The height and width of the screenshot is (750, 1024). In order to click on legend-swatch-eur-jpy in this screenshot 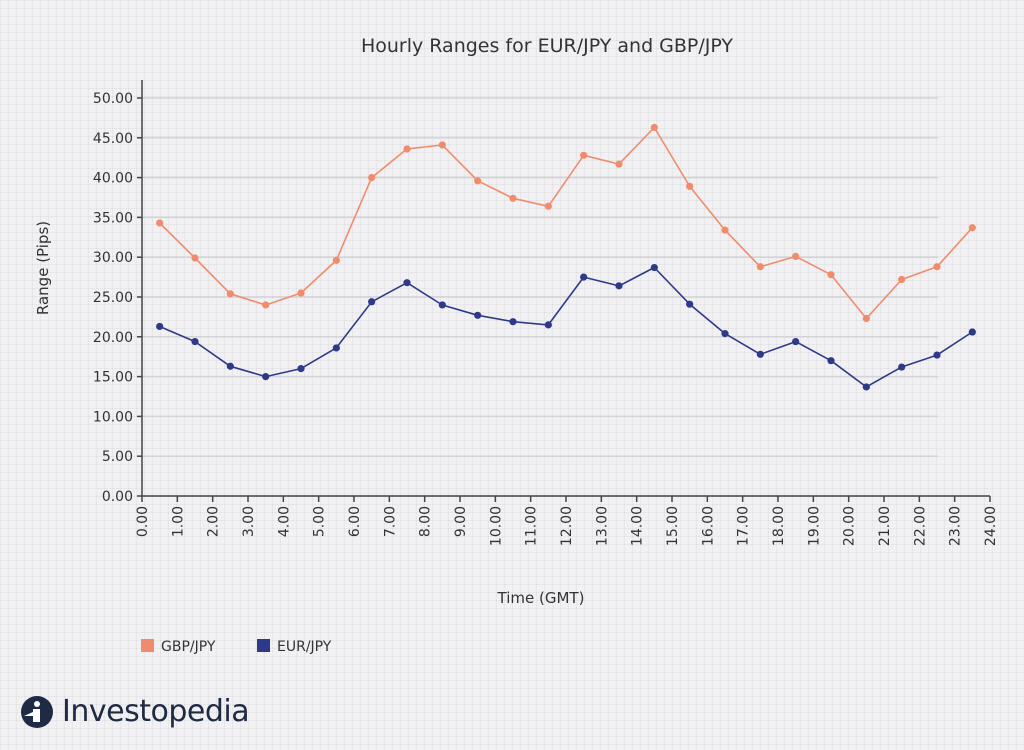, I will do `click(263, 645)`.